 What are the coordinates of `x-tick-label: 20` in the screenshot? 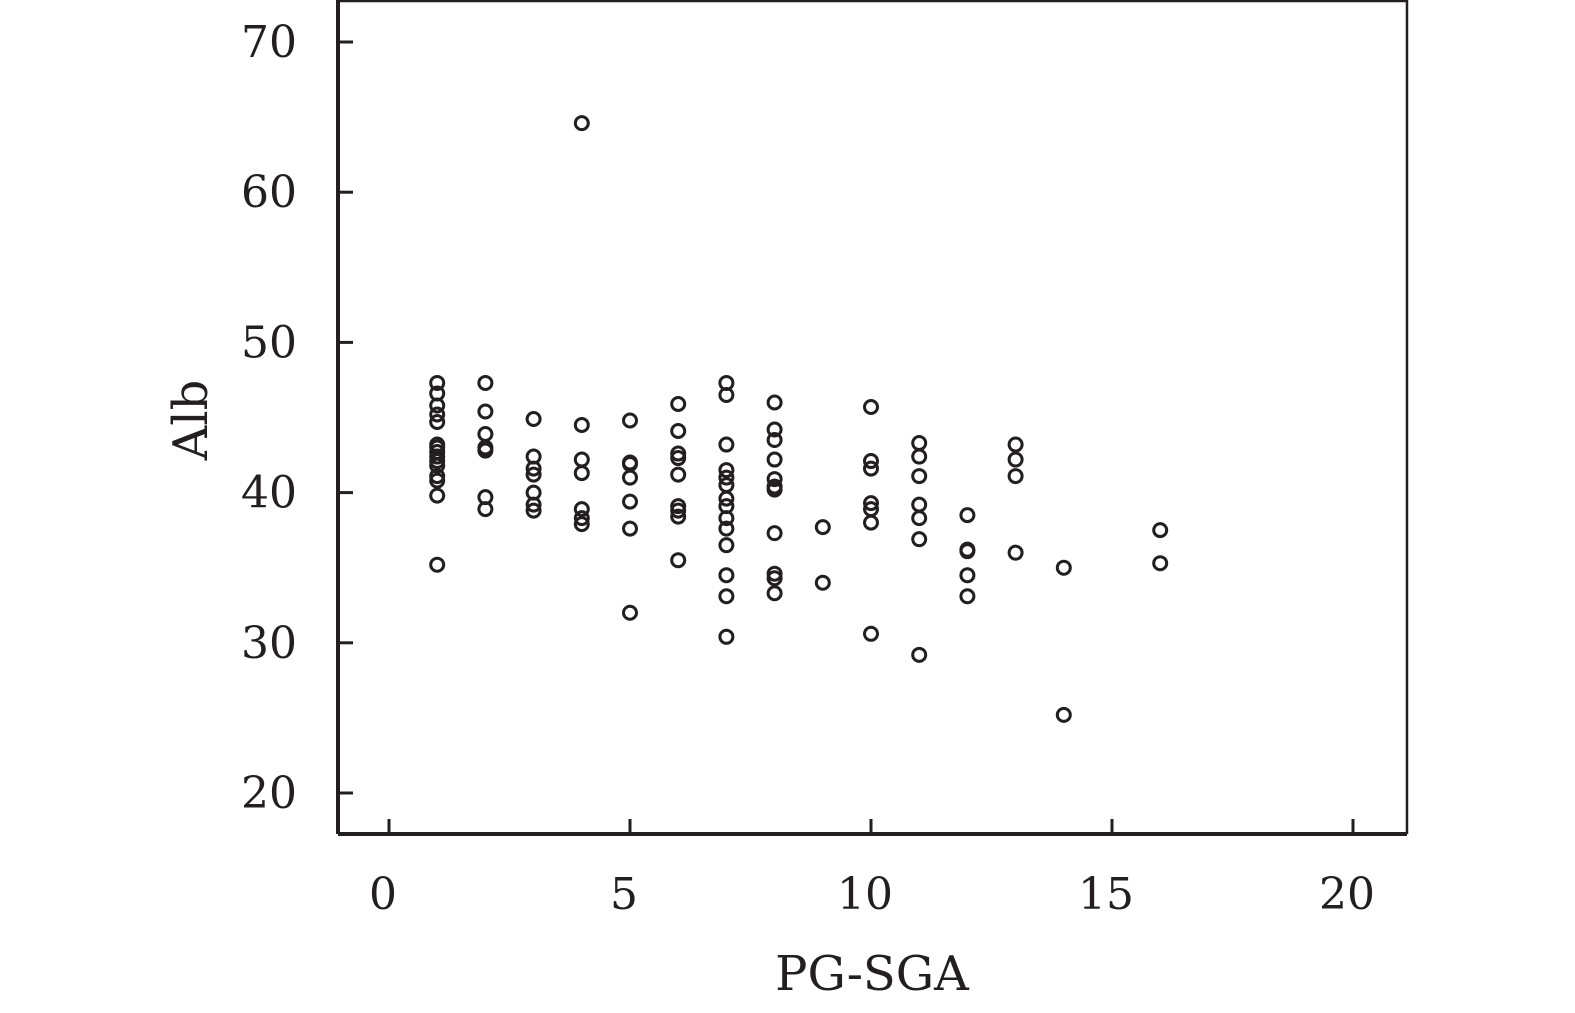 It's located at (1347, 894).